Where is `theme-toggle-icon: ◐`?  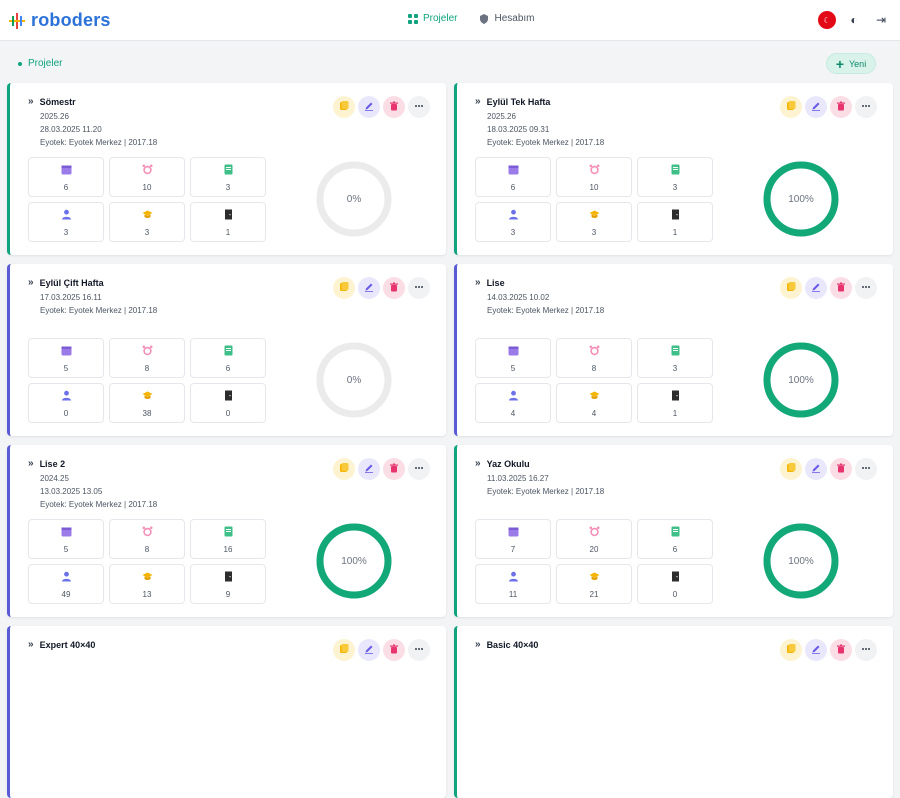
theme-toggle-icon: ◐ is located at coordinates (854, 20).